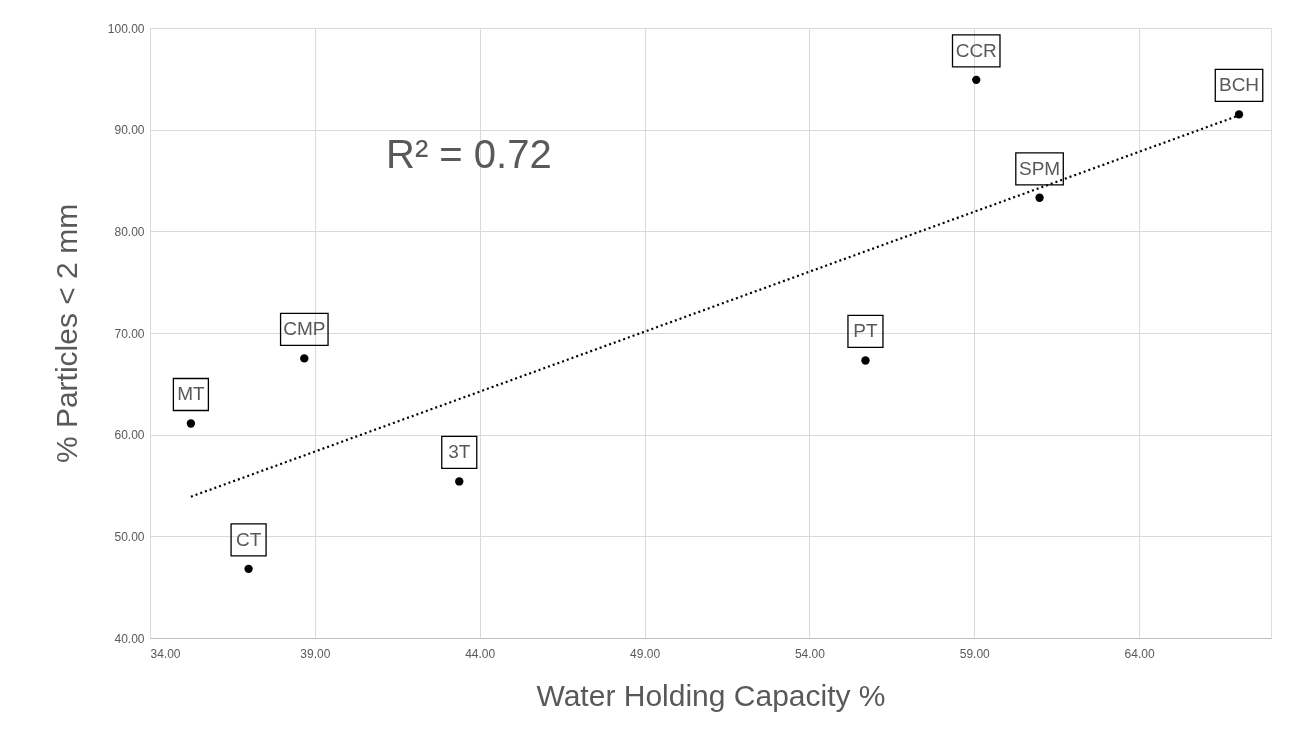 This screenshot has height=745, width=1305. Describe the element at coordinates (165, 653) in the screenshot. I see `x-tick-label: 34.00` at that location.